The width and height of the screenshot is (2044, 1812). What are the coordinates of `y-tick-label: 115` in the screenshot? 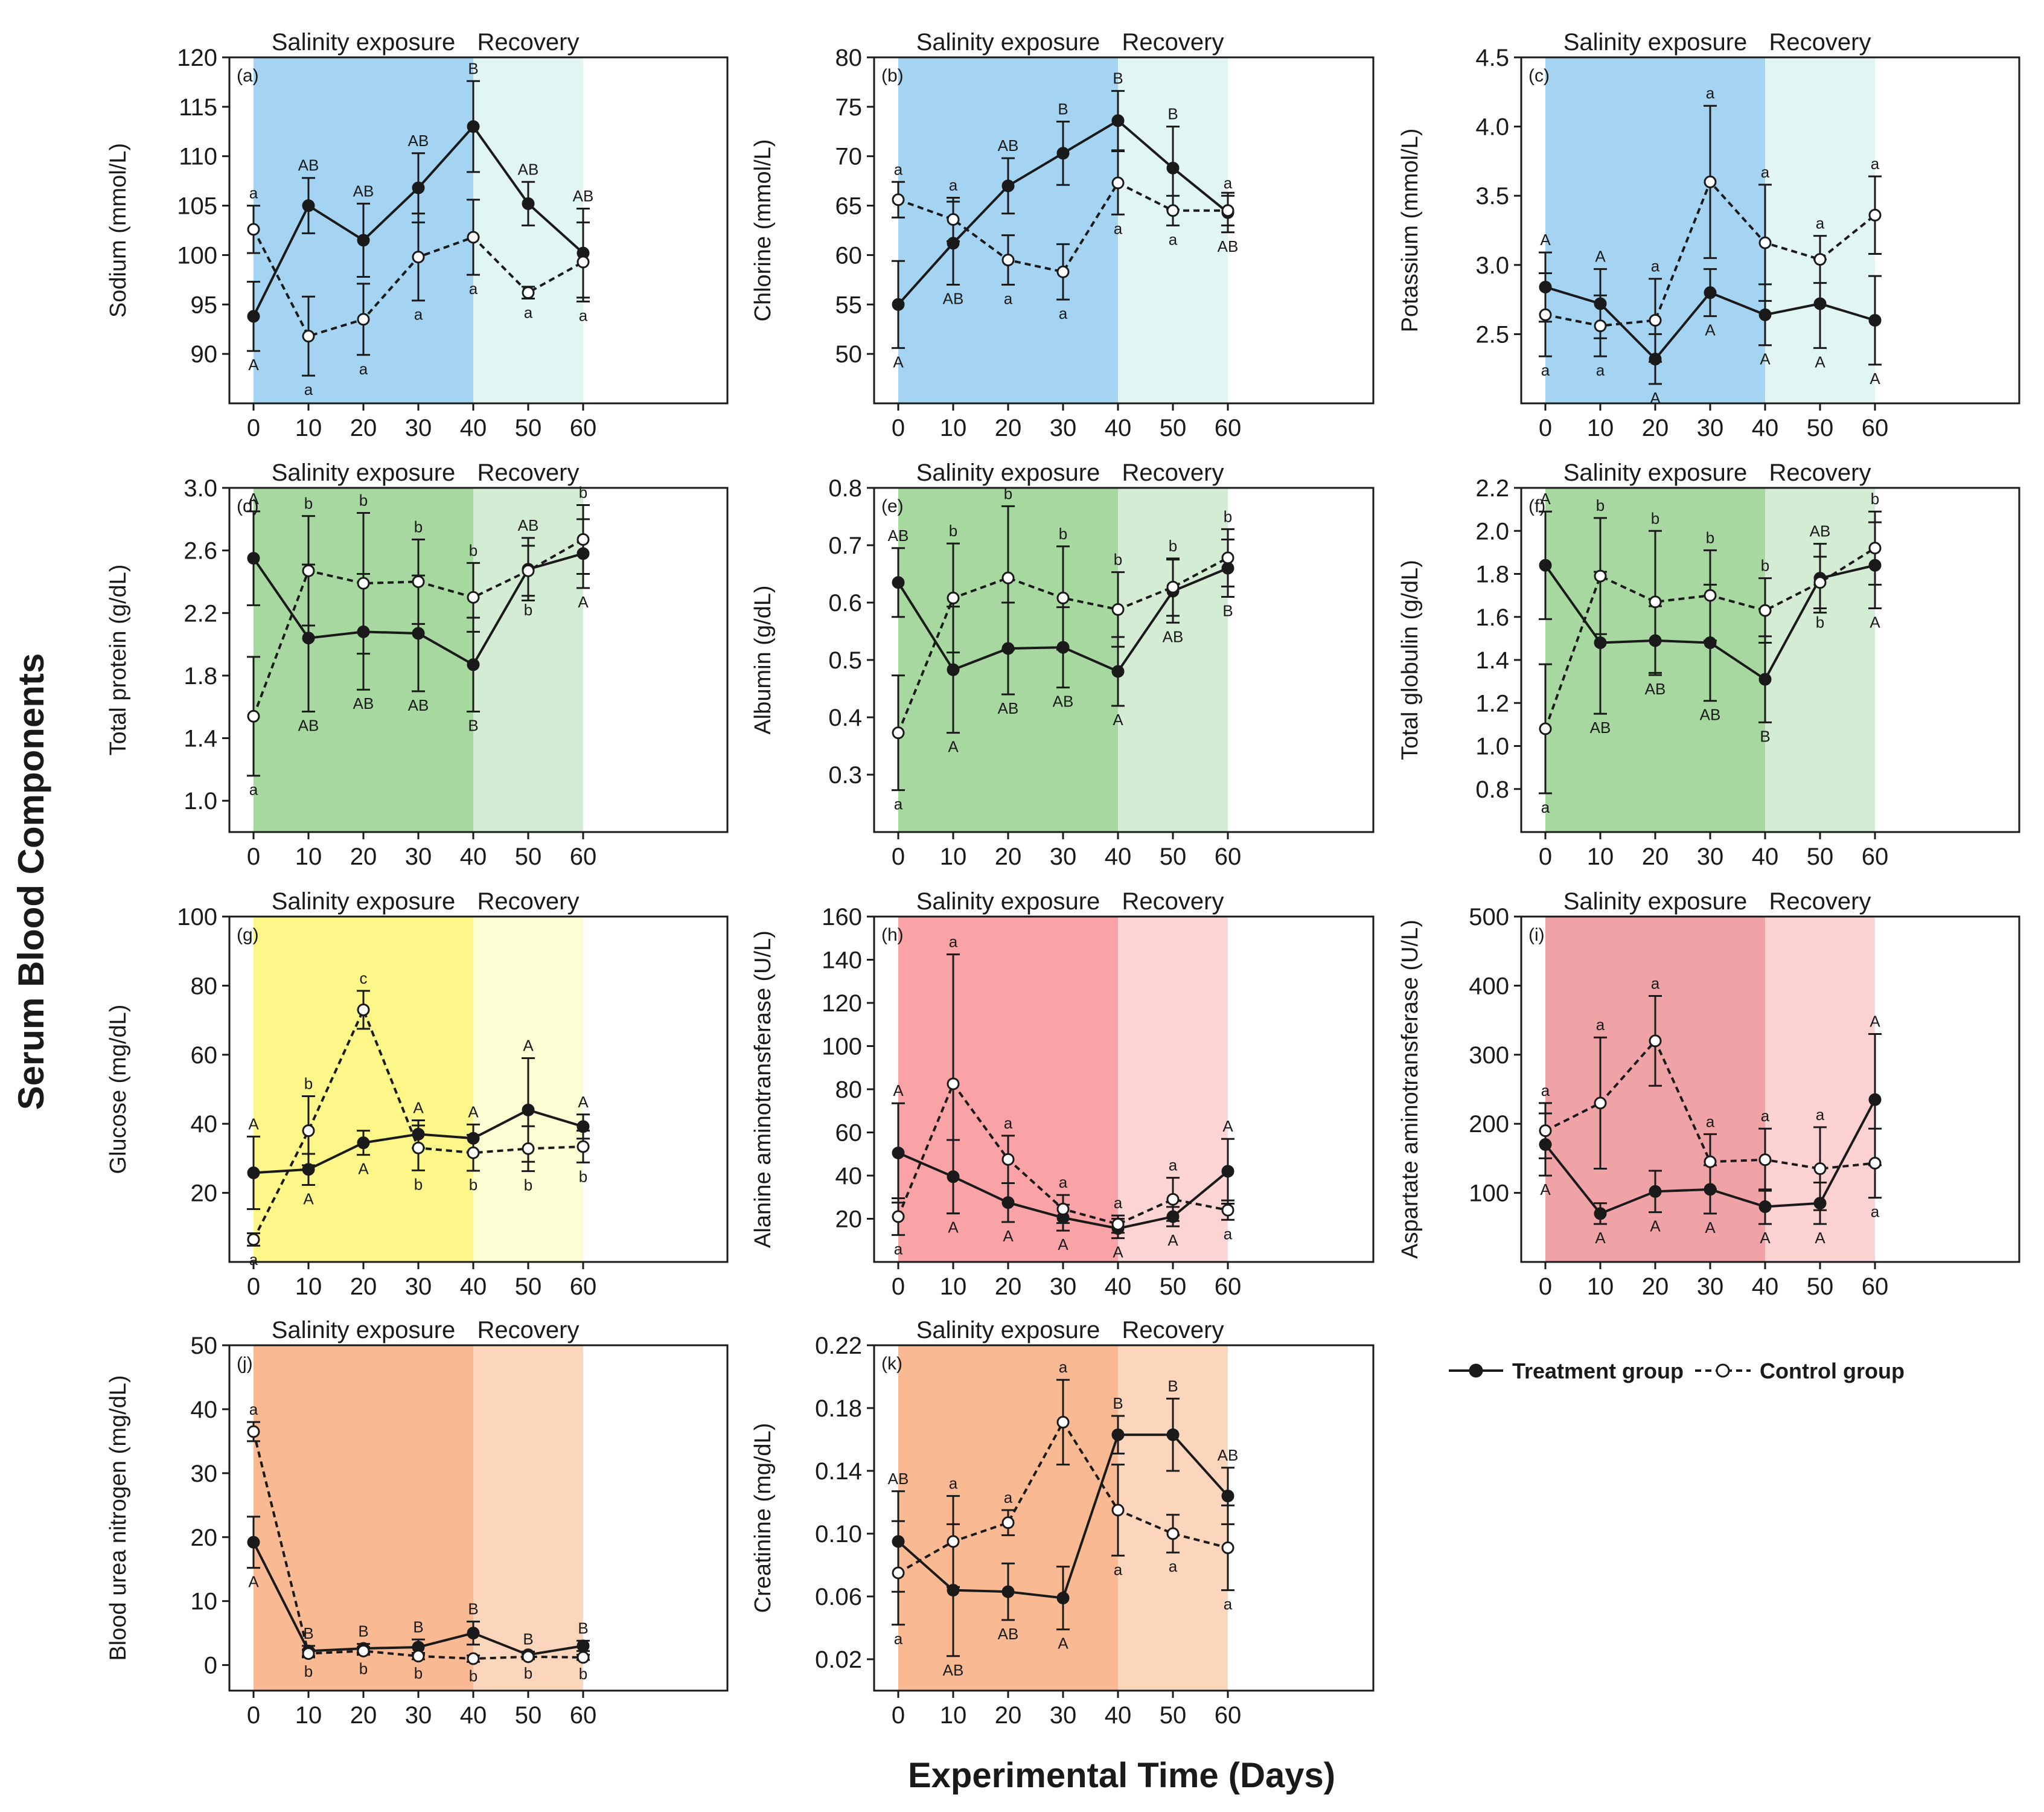 It's located at (198, 107).